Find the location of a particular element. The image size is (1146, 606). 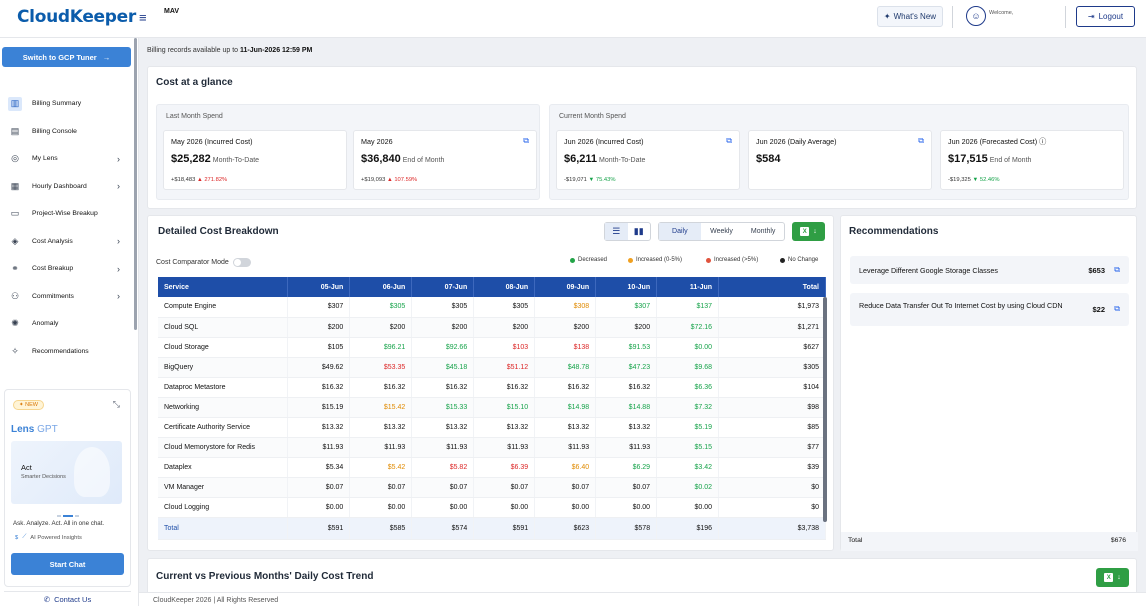

period-weekly: Weekly is located at coordinates (721, 231).